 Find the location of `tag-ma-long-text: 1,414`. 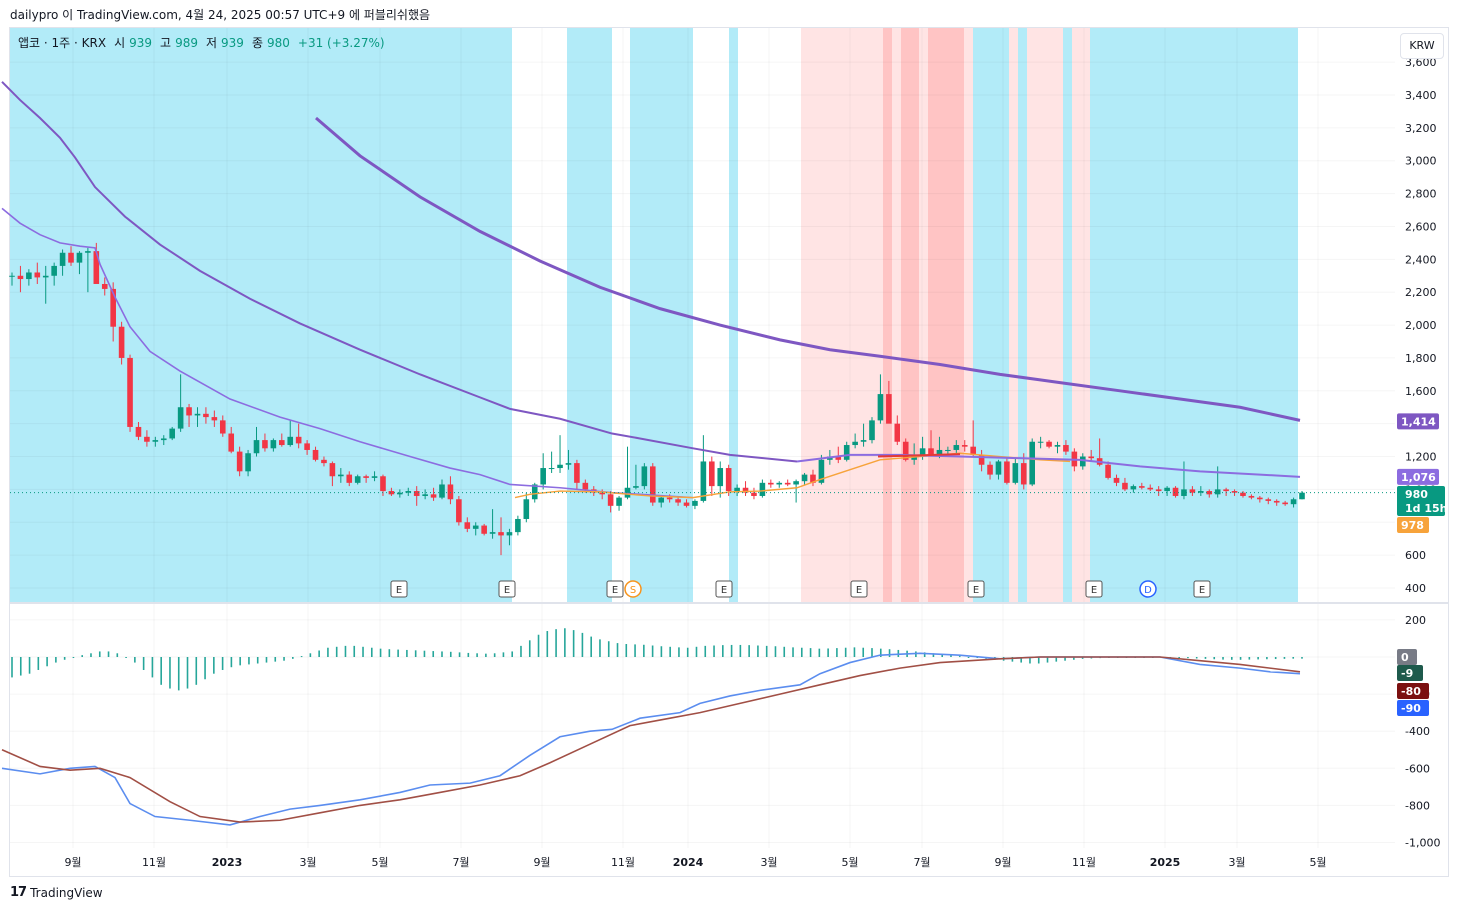

tag-ma-long-text: 1,414 is located at coordinates (1418, 421).